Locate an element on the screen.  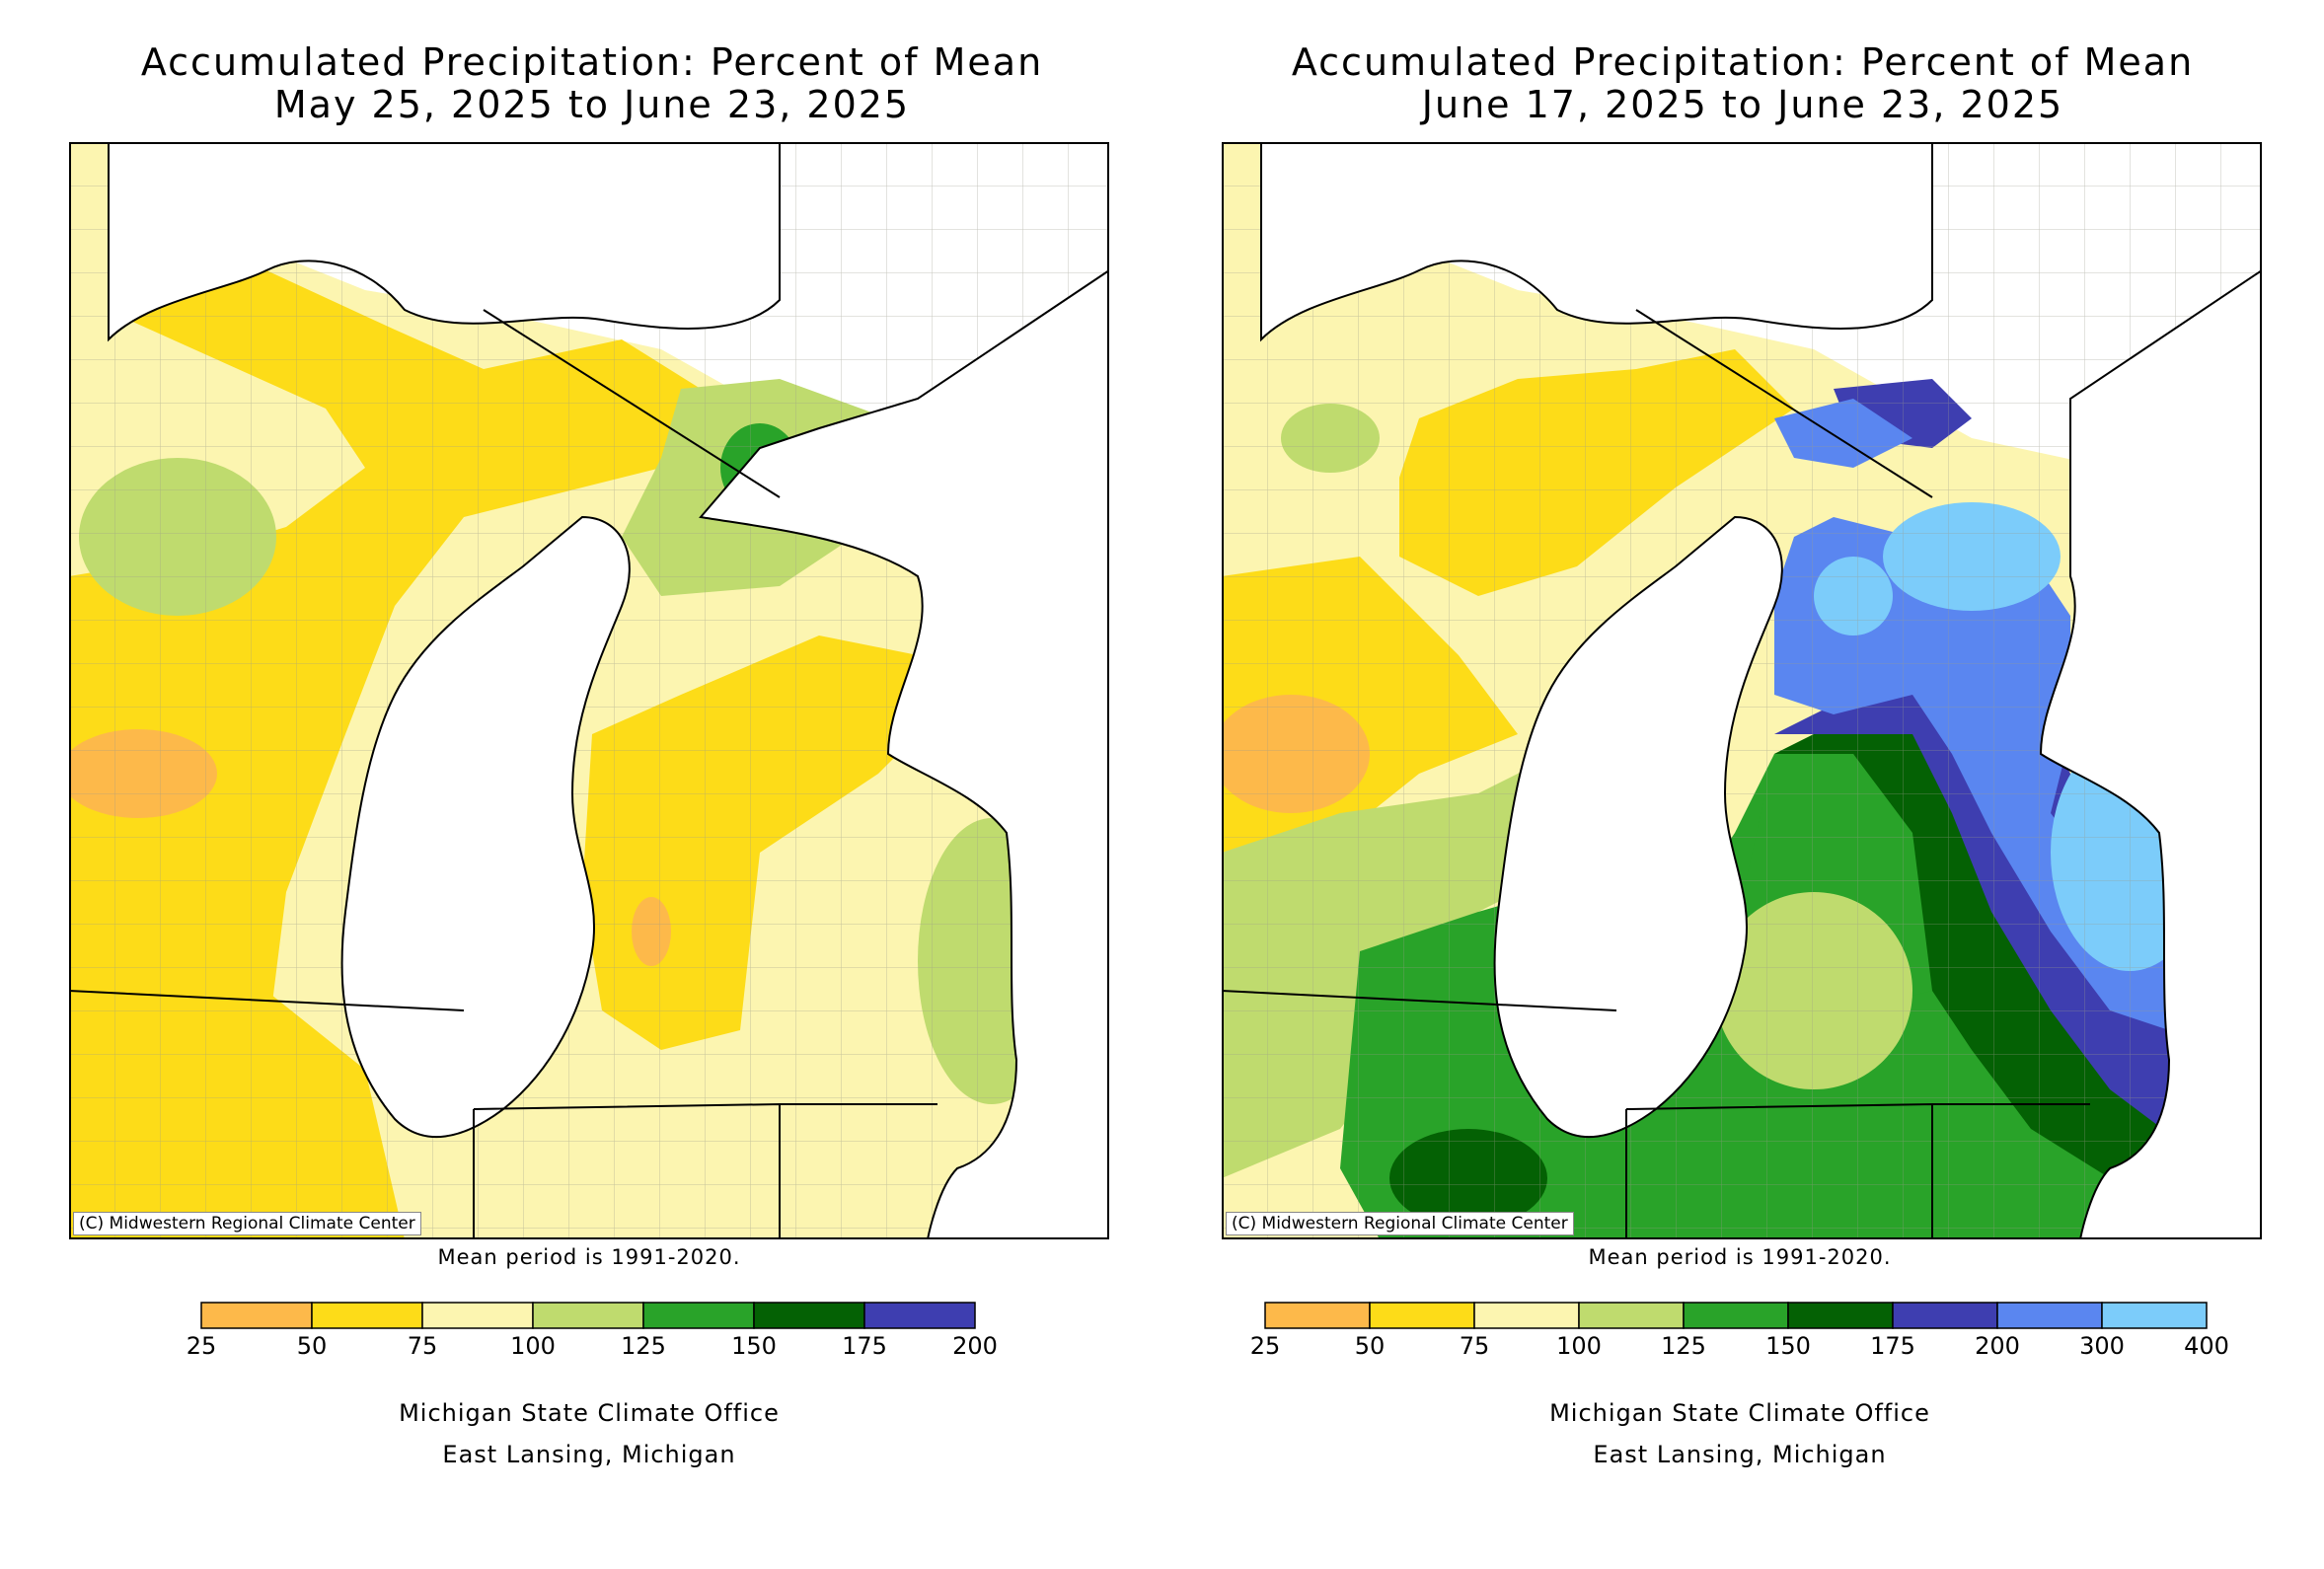
legend-bar: 25 50 75 100 125 150 175 200 is located at coordinates (592, 1331).